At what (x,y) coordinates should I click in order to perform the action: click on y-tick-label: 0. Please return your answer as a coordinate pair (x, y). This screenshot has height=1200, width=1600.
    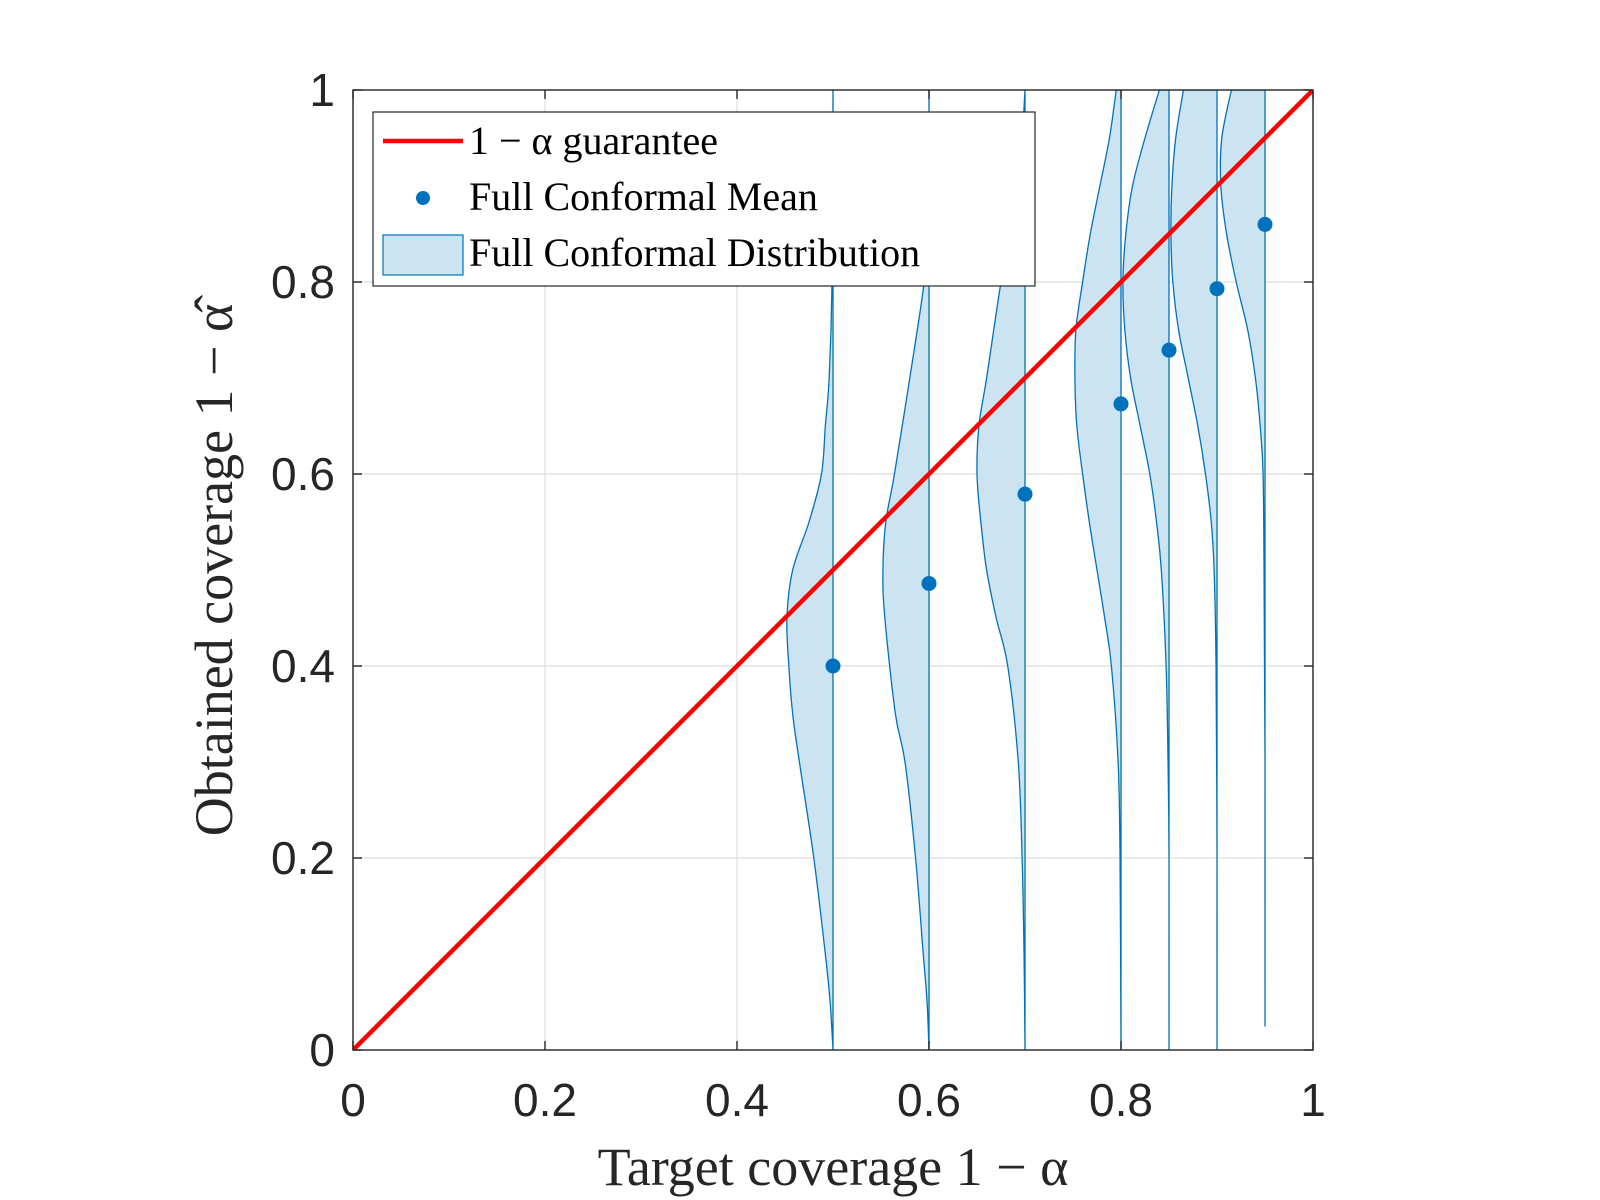
    Looking at the image, I should click on (322, 1050).